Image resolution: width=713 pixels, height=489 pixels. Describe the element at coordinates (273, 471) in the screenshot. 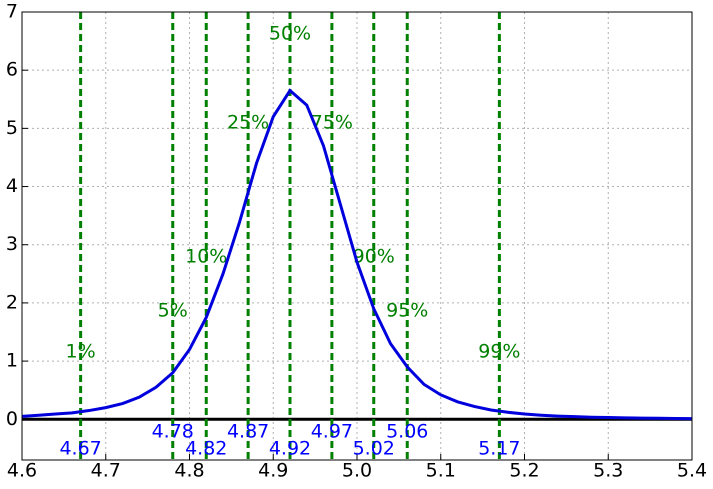

I see `x-tick-label: 4.9` at that location.